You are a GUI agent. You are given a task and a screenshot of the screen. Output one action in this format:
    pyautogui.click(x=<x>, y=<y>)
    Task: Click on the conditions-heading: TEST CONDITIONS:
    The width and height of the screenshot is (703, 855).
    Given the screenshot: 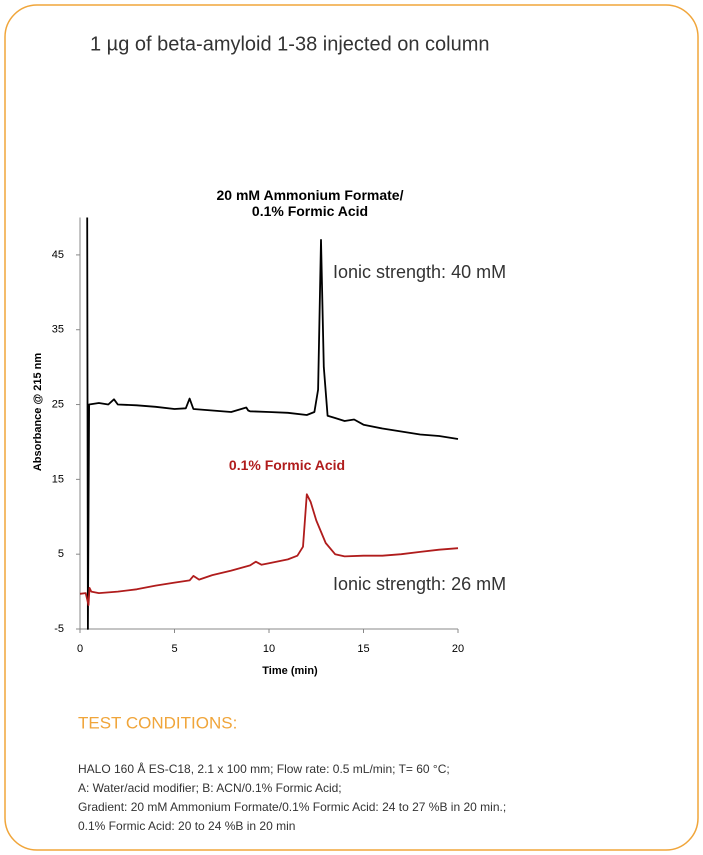 What is the action you would take?
    pyautogui.click(x=157, y=722)
    